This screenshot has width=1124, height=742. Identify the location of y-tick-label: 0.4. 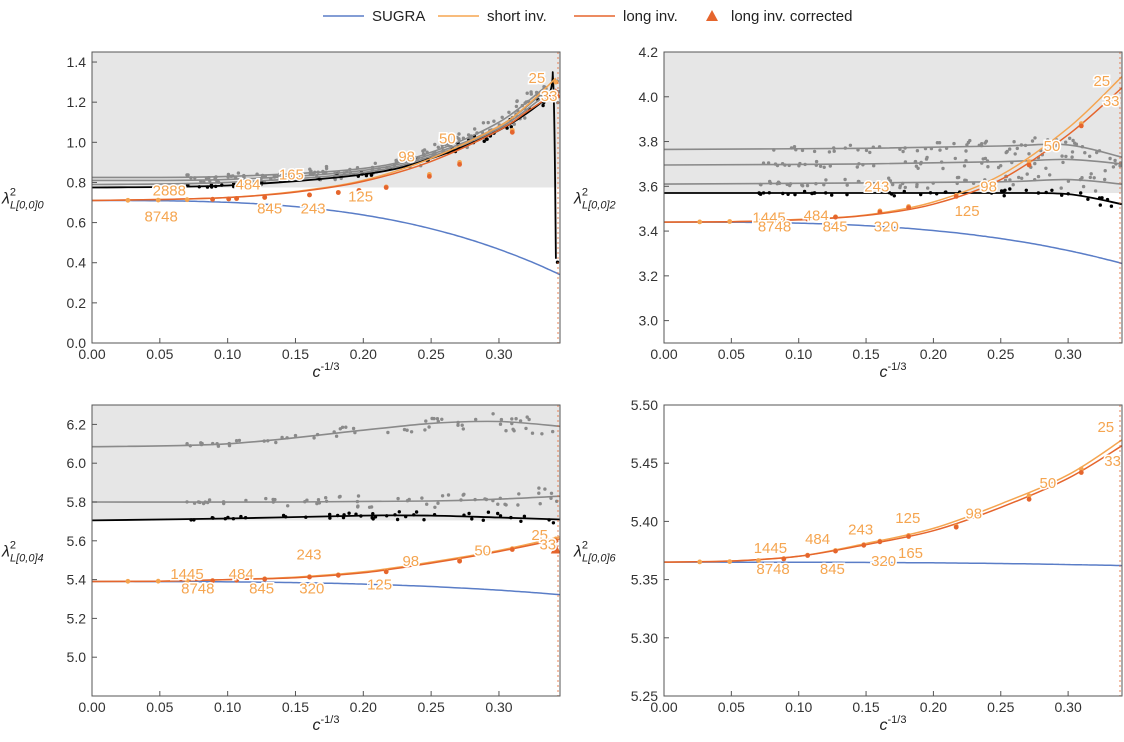
(77, 263).